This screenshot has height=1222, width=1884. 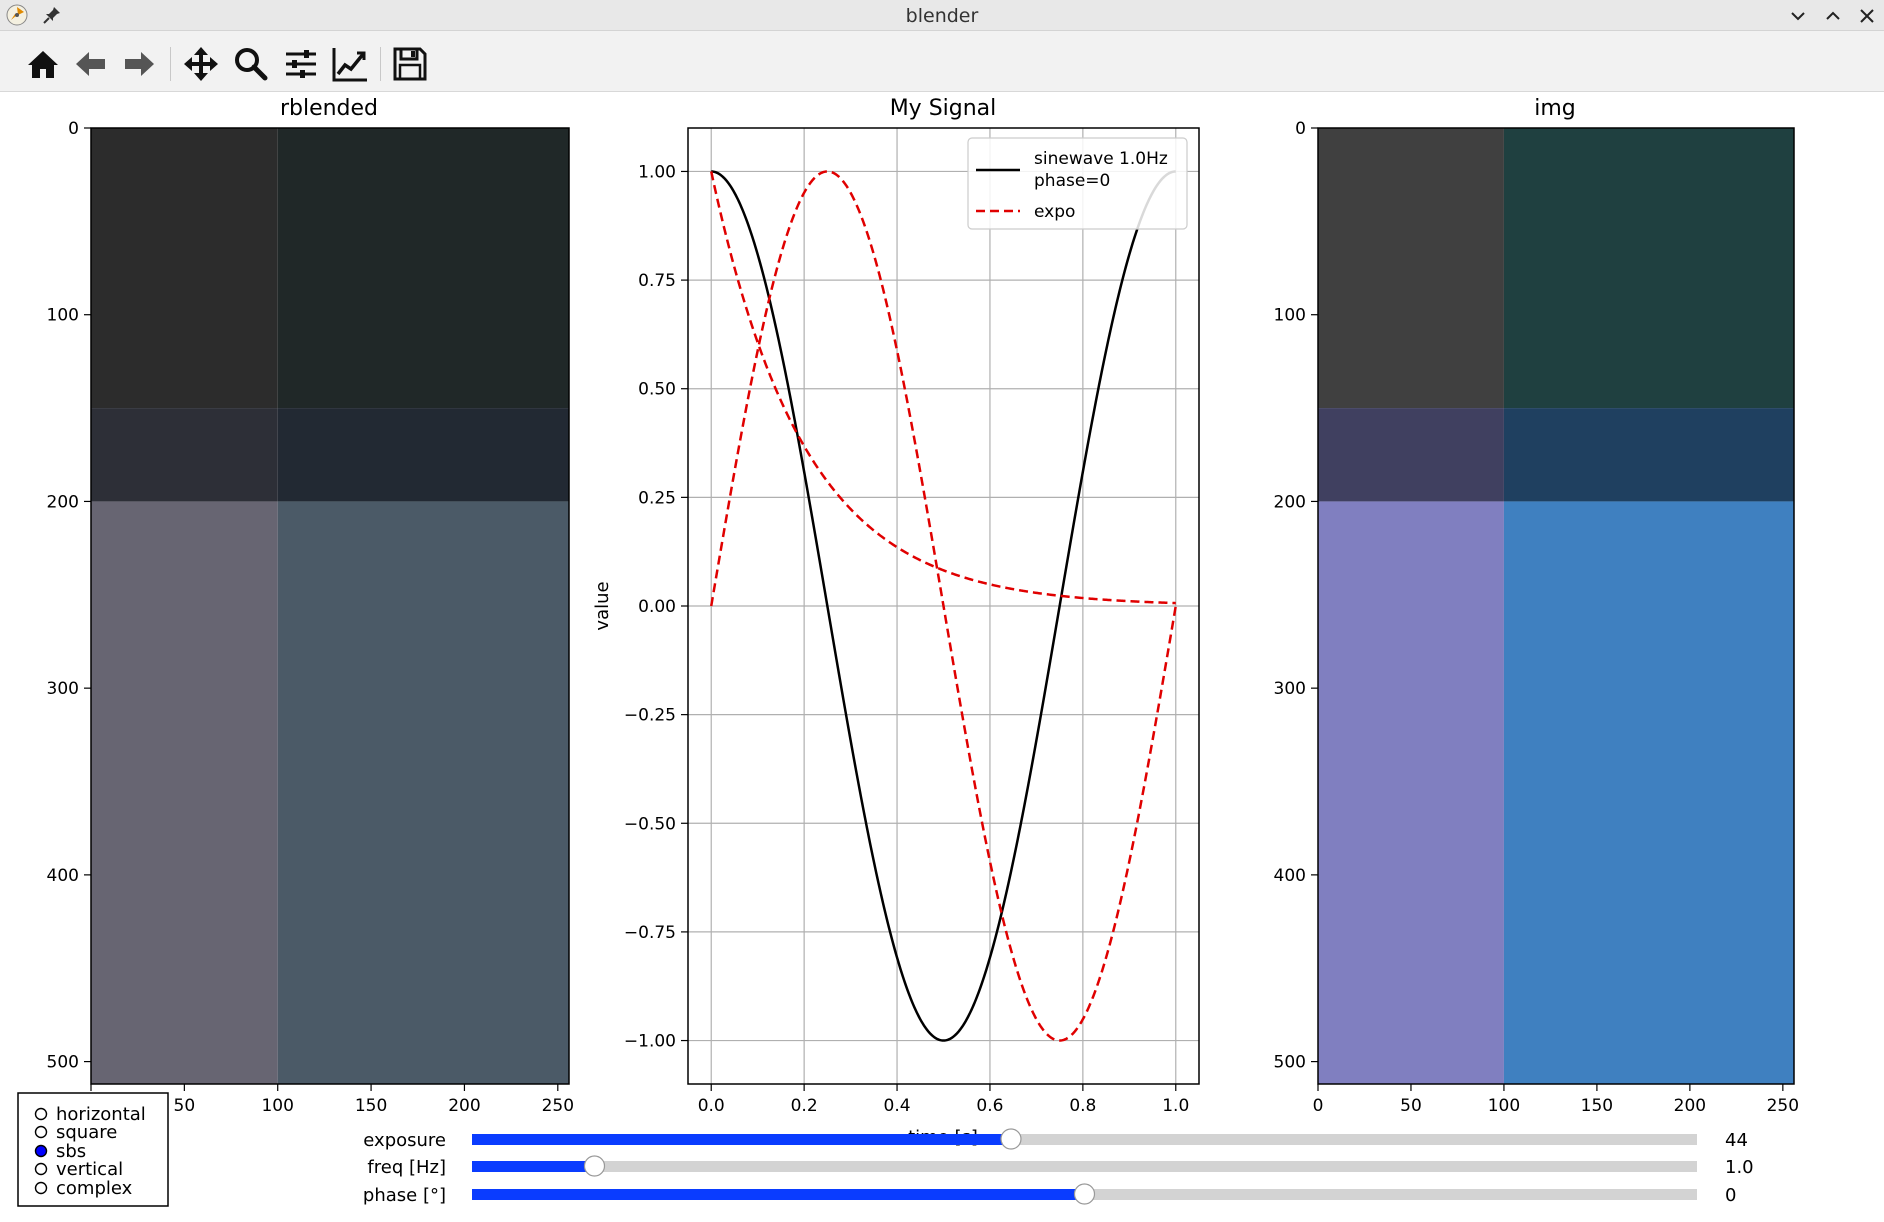 I want to click on my-signal-title: My Signal, so click(x=943, y=108).